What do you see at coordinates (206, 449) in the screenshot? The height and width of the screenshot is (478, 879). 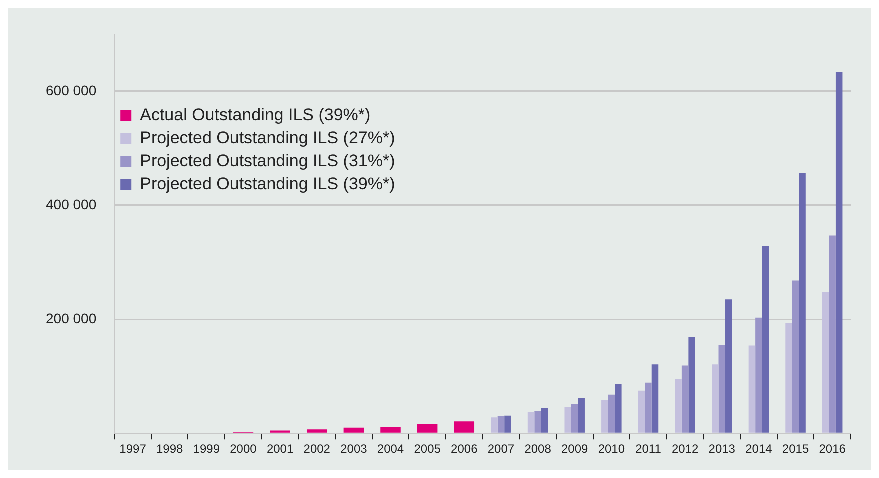 I see `x-tick-label: 1999` at bounding box center [206, 449].